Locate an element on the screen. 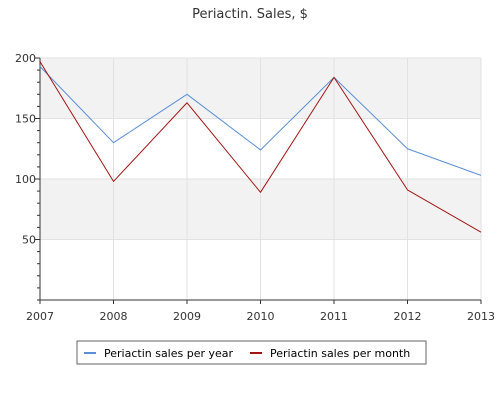 Image resolution: width=500 pixels, height=400 pixels. chart-title: Periactin. Sales, $ is located at coordinates (250, 14).